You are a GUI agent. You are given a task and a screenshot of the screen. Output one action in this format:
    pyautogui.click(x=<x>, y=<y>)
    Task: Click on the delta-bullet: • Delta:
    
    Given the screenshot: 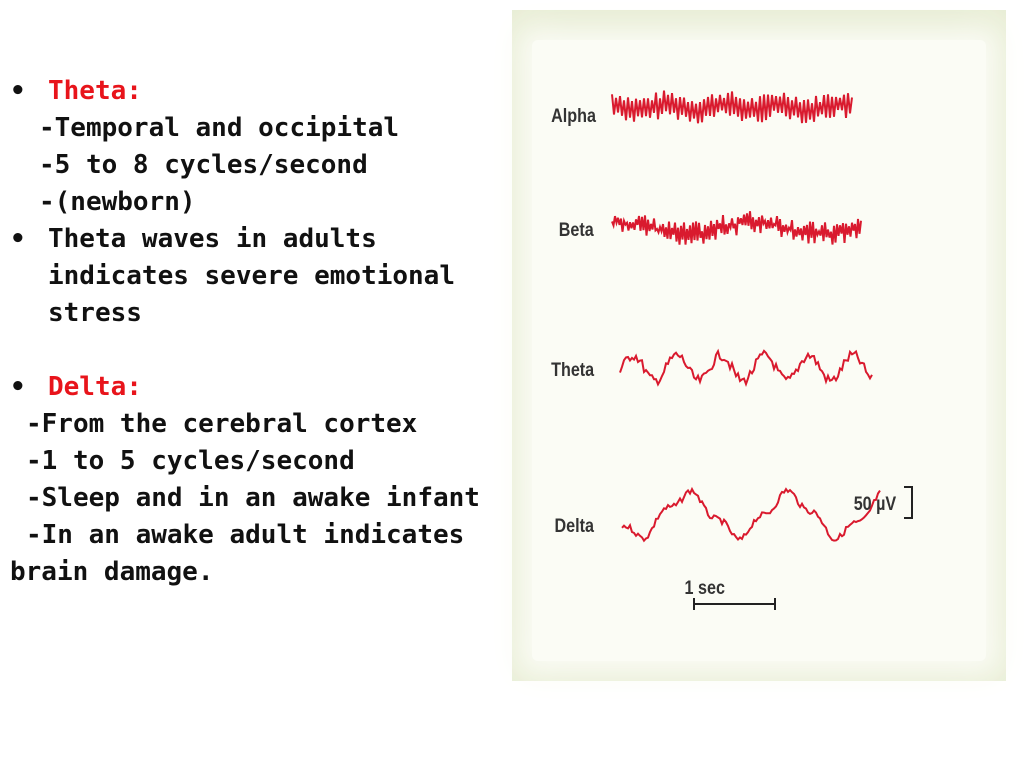 What is the action you would take?
    pyautogui.click(x=257, y=387)
    